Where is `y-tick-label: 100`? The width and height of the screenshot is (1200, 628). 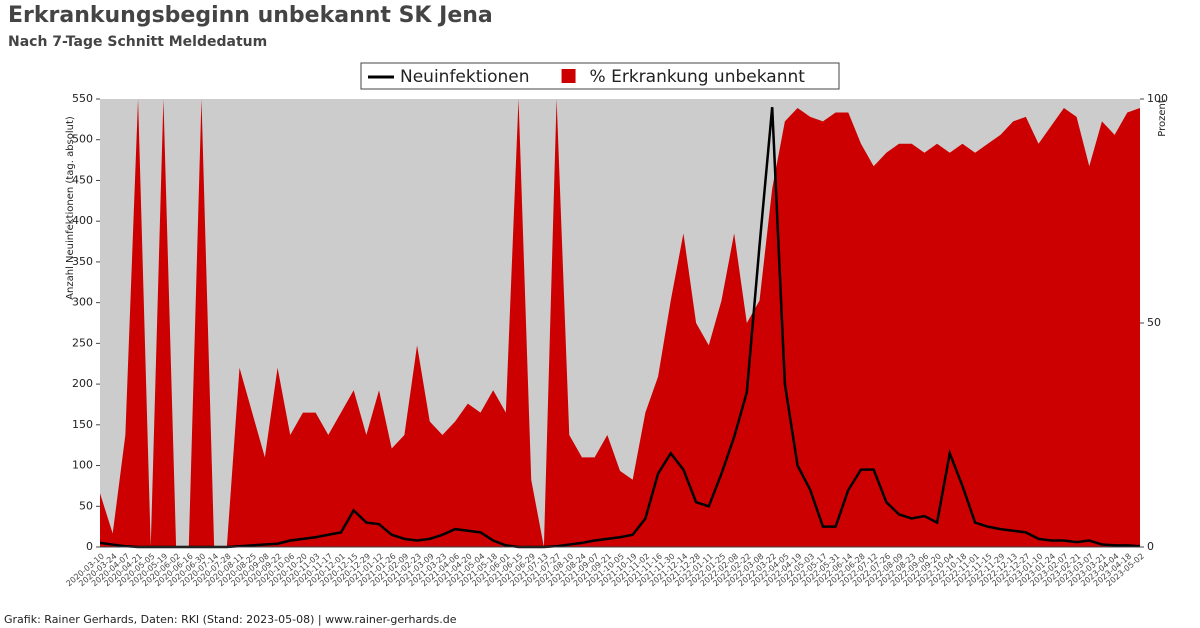 y-tick-label: 100 is located at coordinates (82, 465).